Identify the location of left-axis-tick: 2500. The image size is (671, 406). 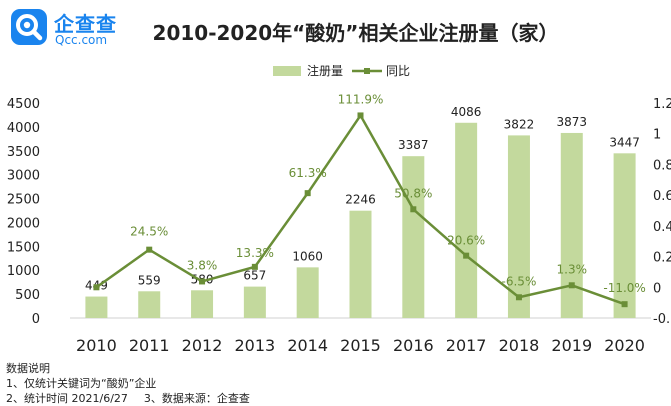
(23, 200).